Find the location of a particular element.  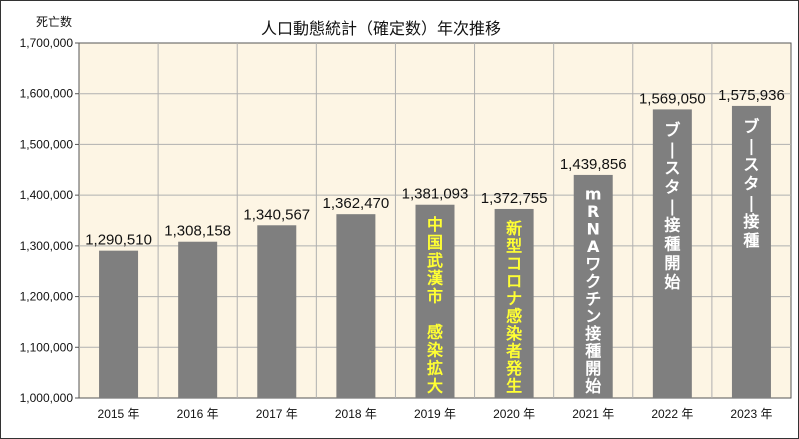

x-tick-label: 2018 年 is located at coordinates (356, 414).